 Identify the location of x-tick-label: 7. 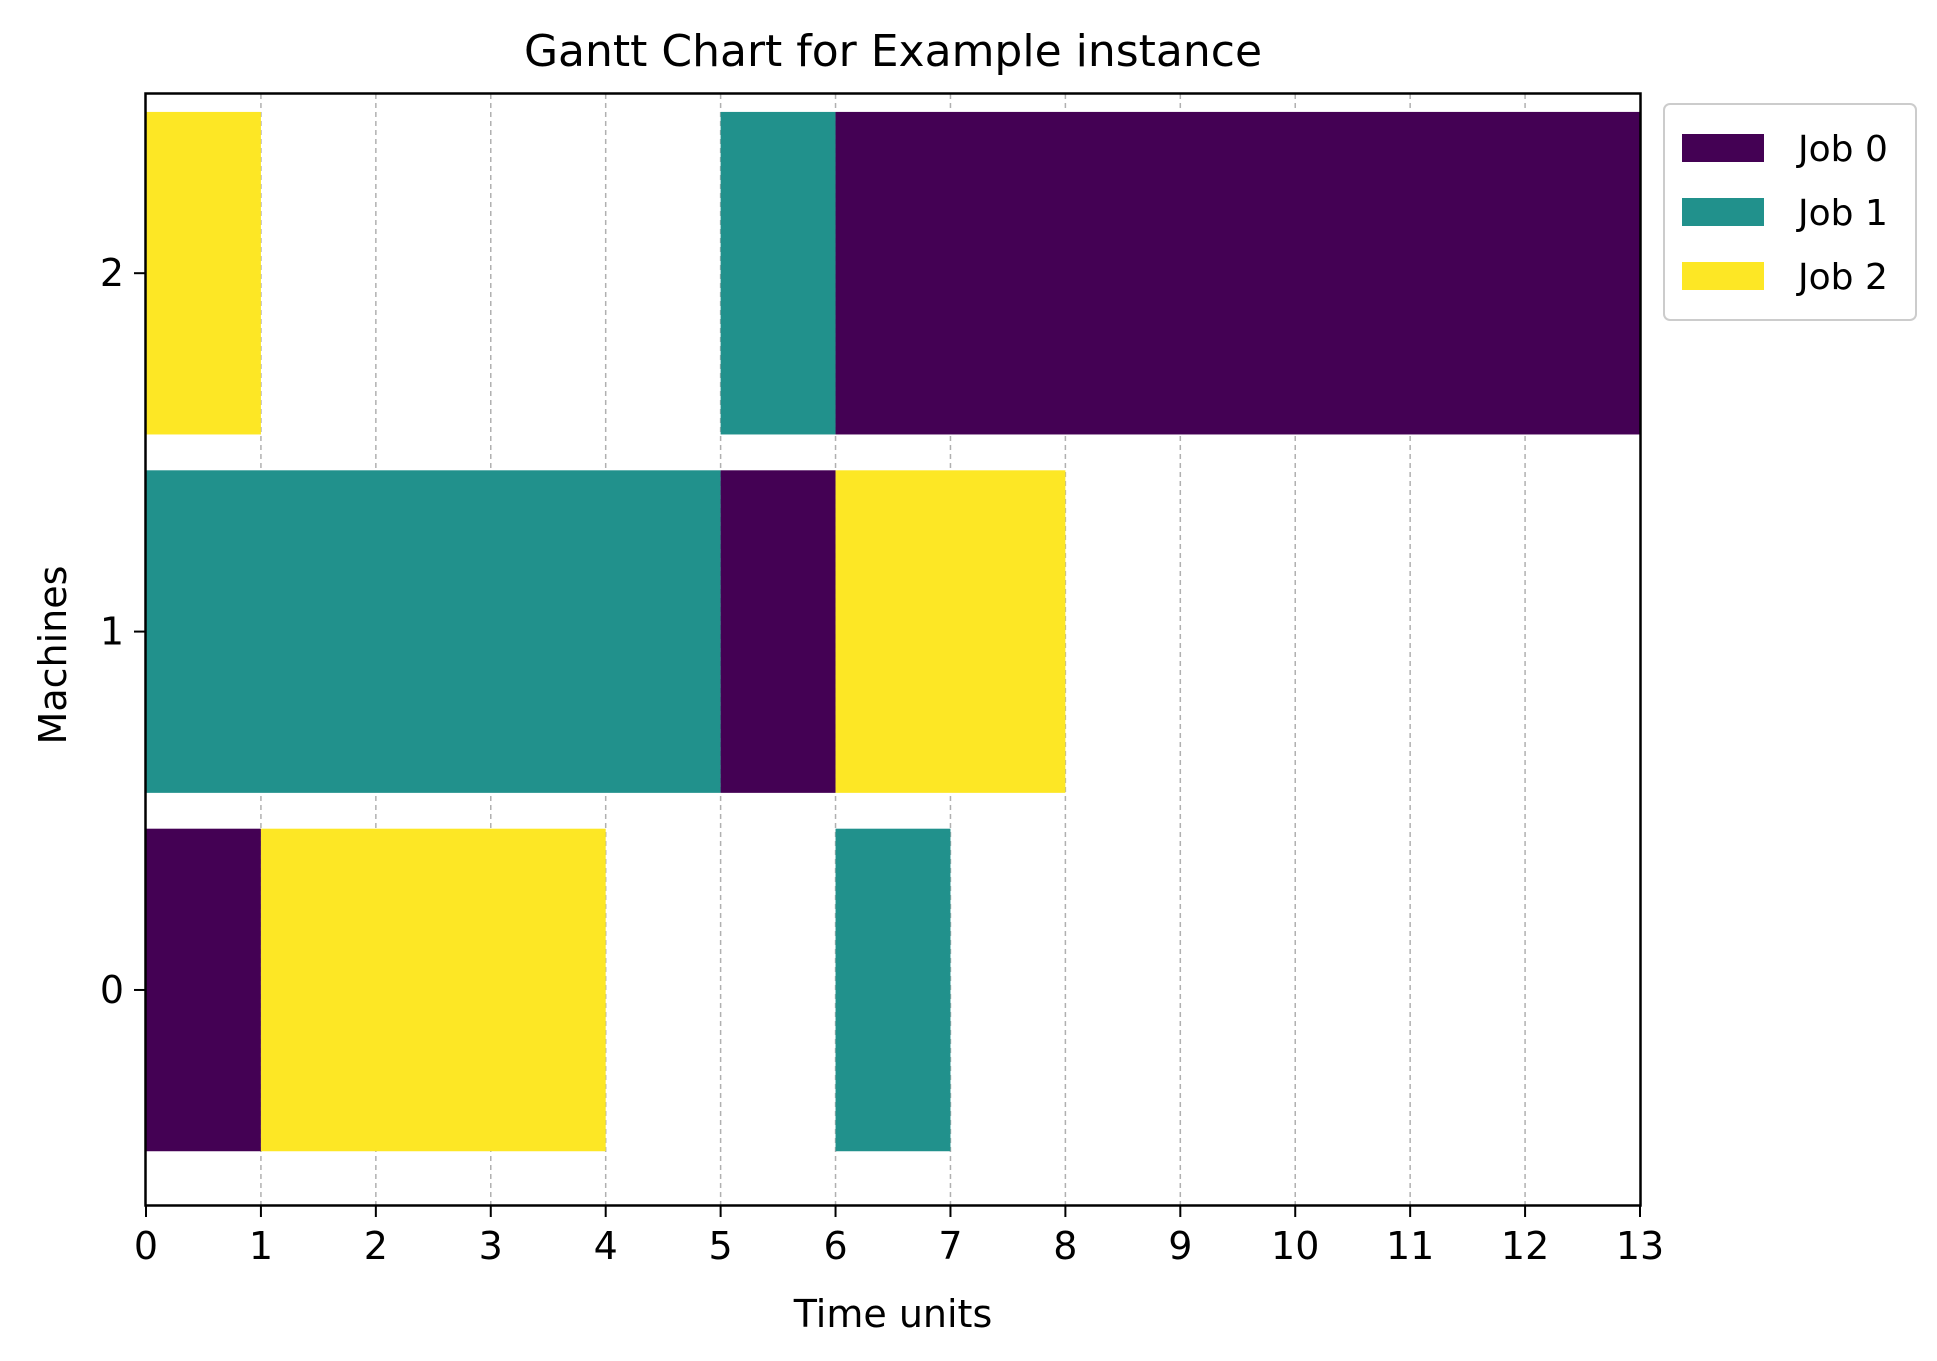
(950, 1246).